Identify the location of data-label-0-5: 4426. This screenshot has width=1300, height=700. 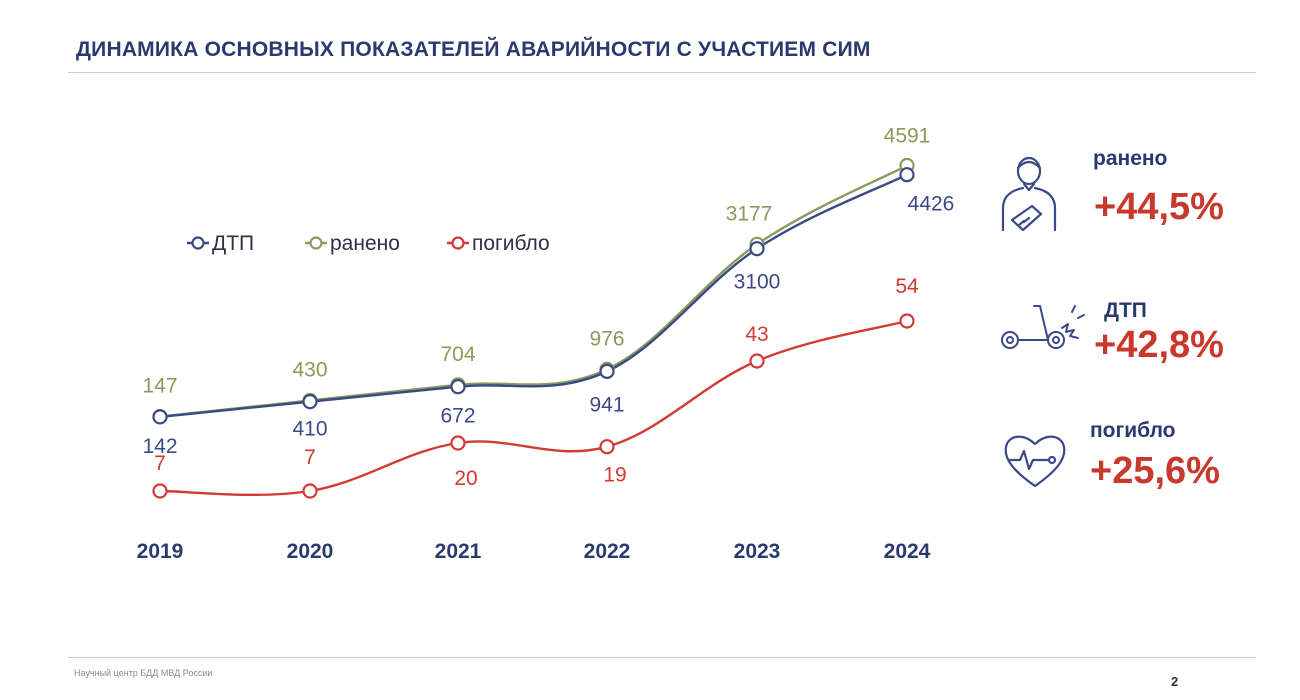
(931, 204).